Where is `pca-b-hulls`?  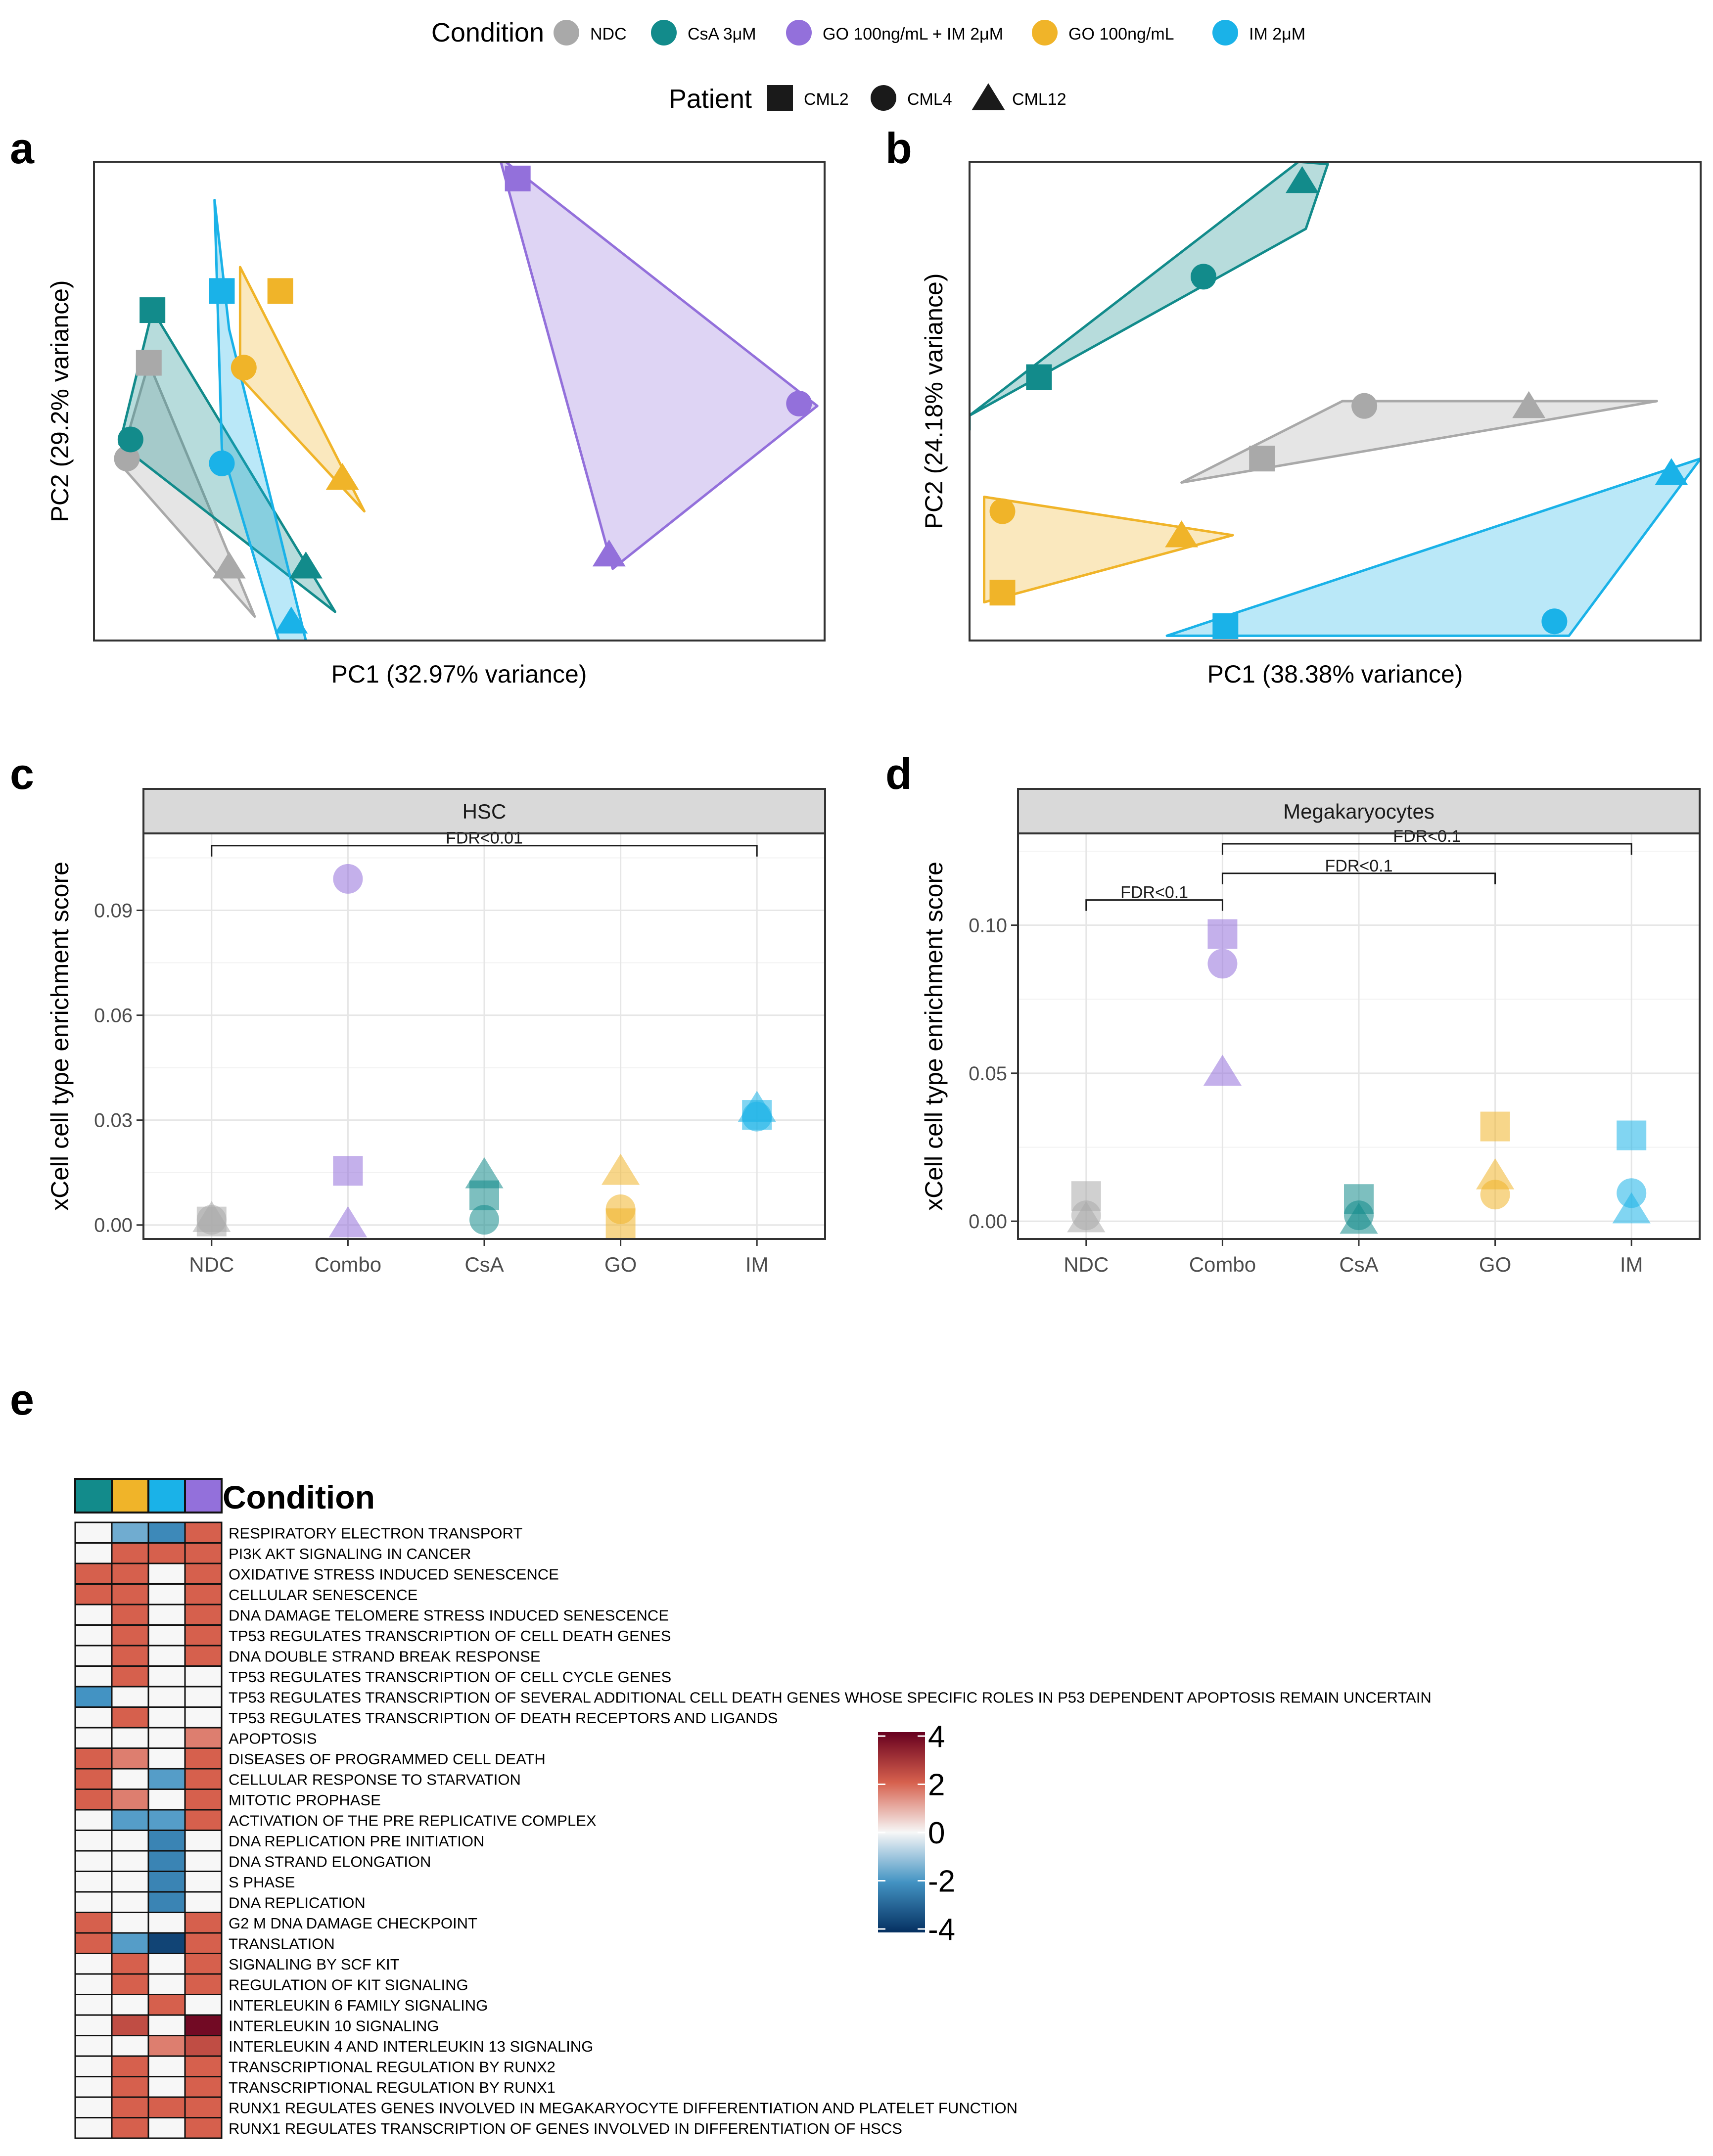 pca-b-hulls is located at coordinates (1335, 399).